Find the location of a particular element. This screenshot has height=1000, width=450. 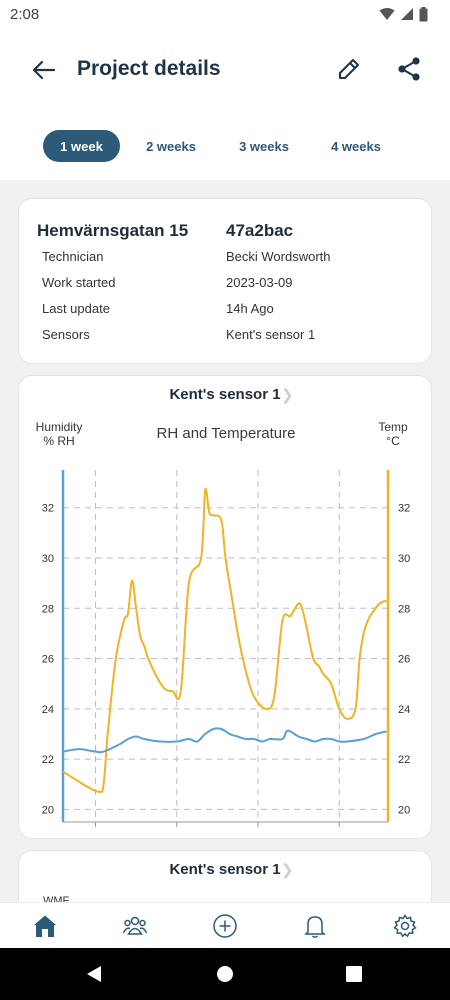

second-sensor-title: Kent's sensor 1 is located at coordinates (225, 869).